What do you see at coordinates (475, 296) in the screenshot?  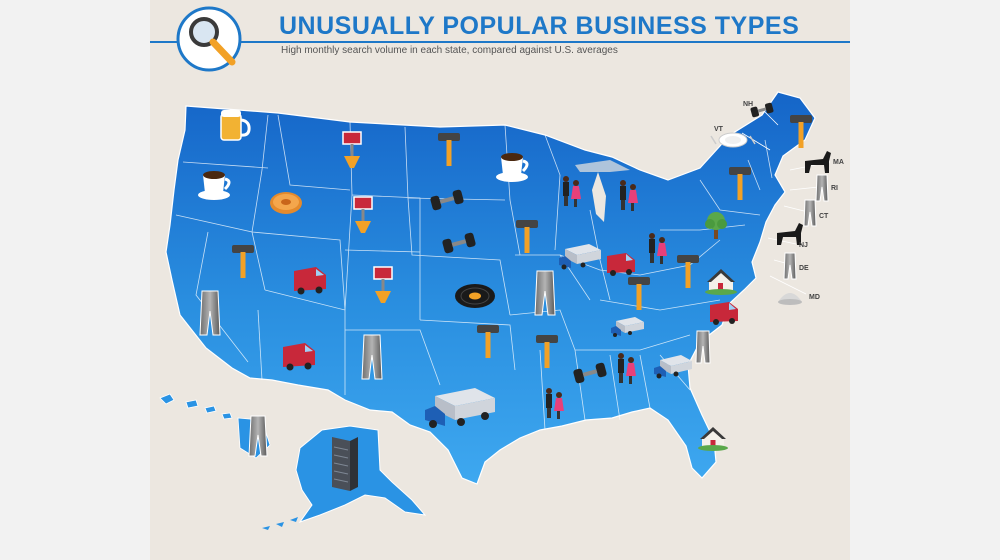 I see `vinyl-record-icon` at bounding box center [475, 296].